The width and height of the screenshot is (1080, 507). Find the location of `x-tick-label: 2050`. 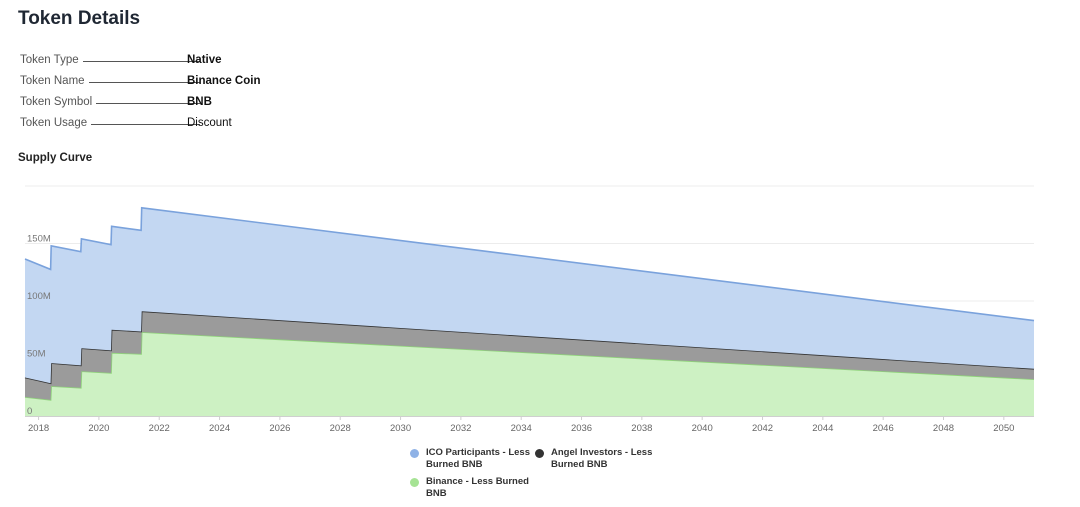

x-tick-label: 2050 is located at coordinates (1003, 428).